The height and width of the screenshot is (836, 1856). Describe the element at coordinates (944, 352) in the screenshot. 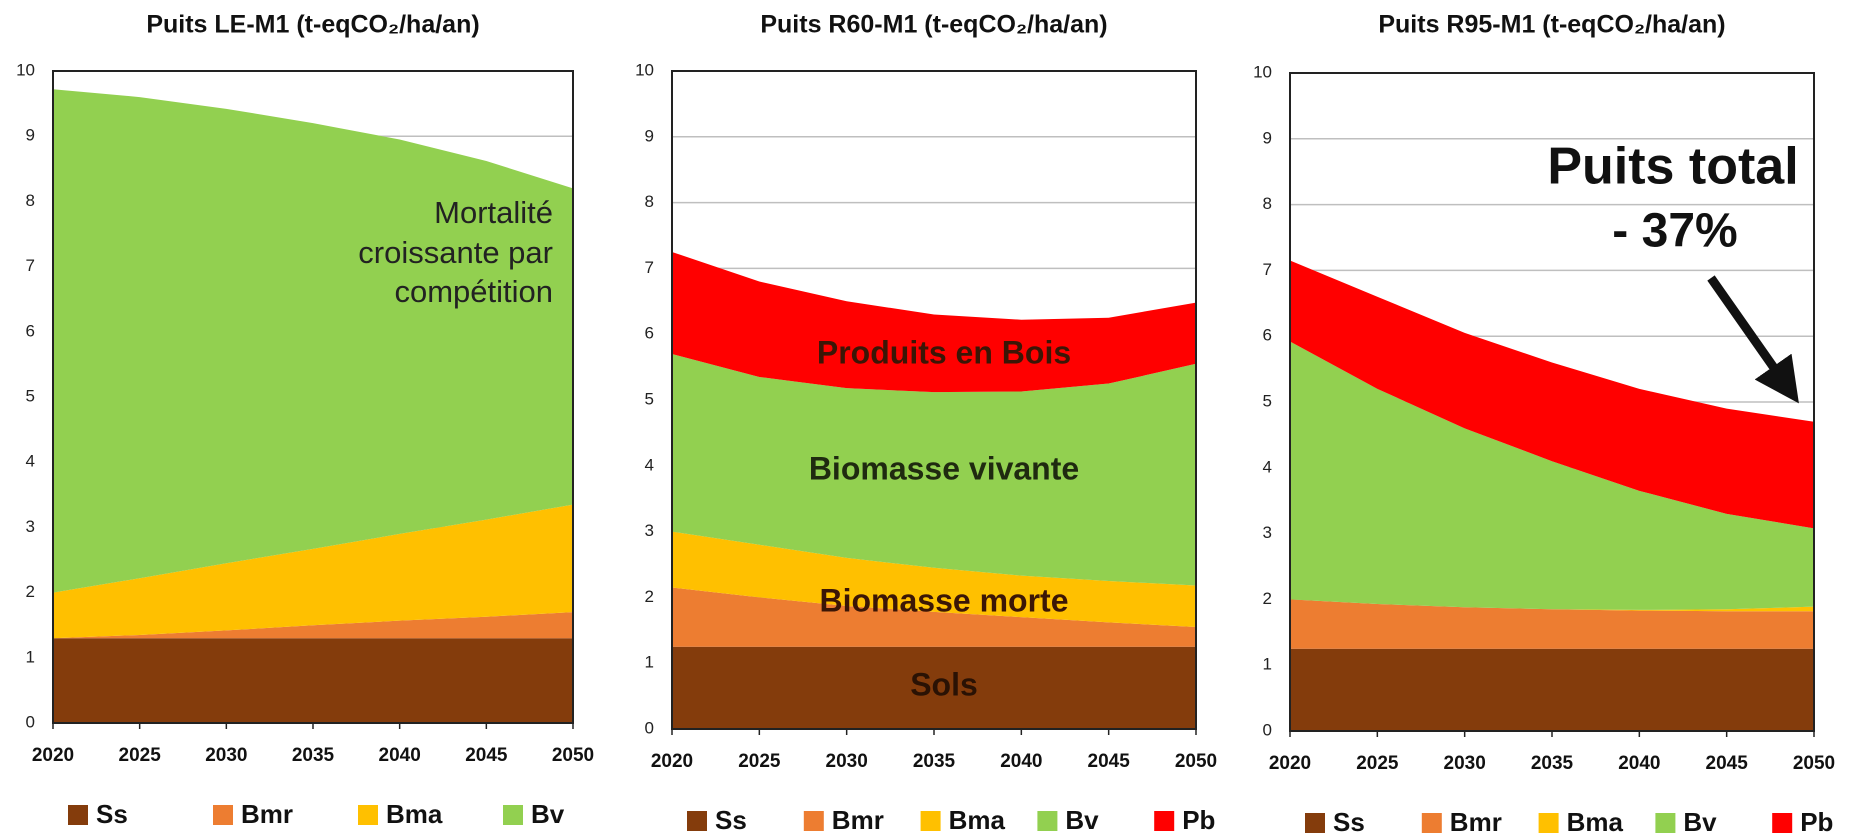

I see `annotation: Produits en Bois` at that location.